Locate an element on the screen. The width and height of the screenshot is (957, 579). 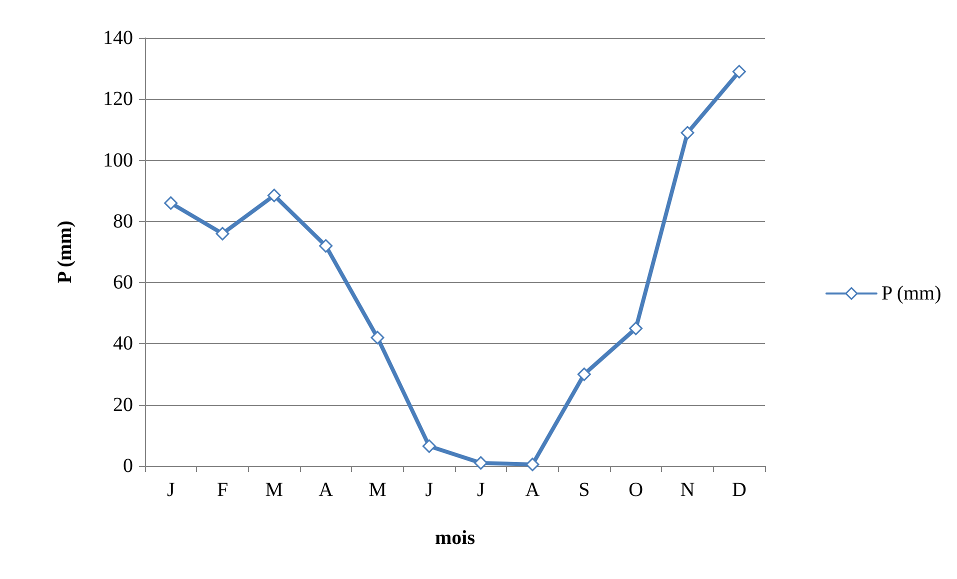
x-tick-label: O is located at coordinates (636, 490).